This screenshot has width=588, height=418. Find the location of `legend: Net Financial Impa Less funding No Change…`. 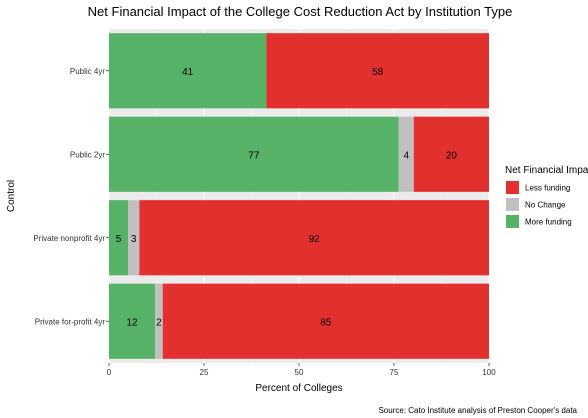

legend: Net Financial Impa Less funding No Change… is located at coordinates (546, 196).